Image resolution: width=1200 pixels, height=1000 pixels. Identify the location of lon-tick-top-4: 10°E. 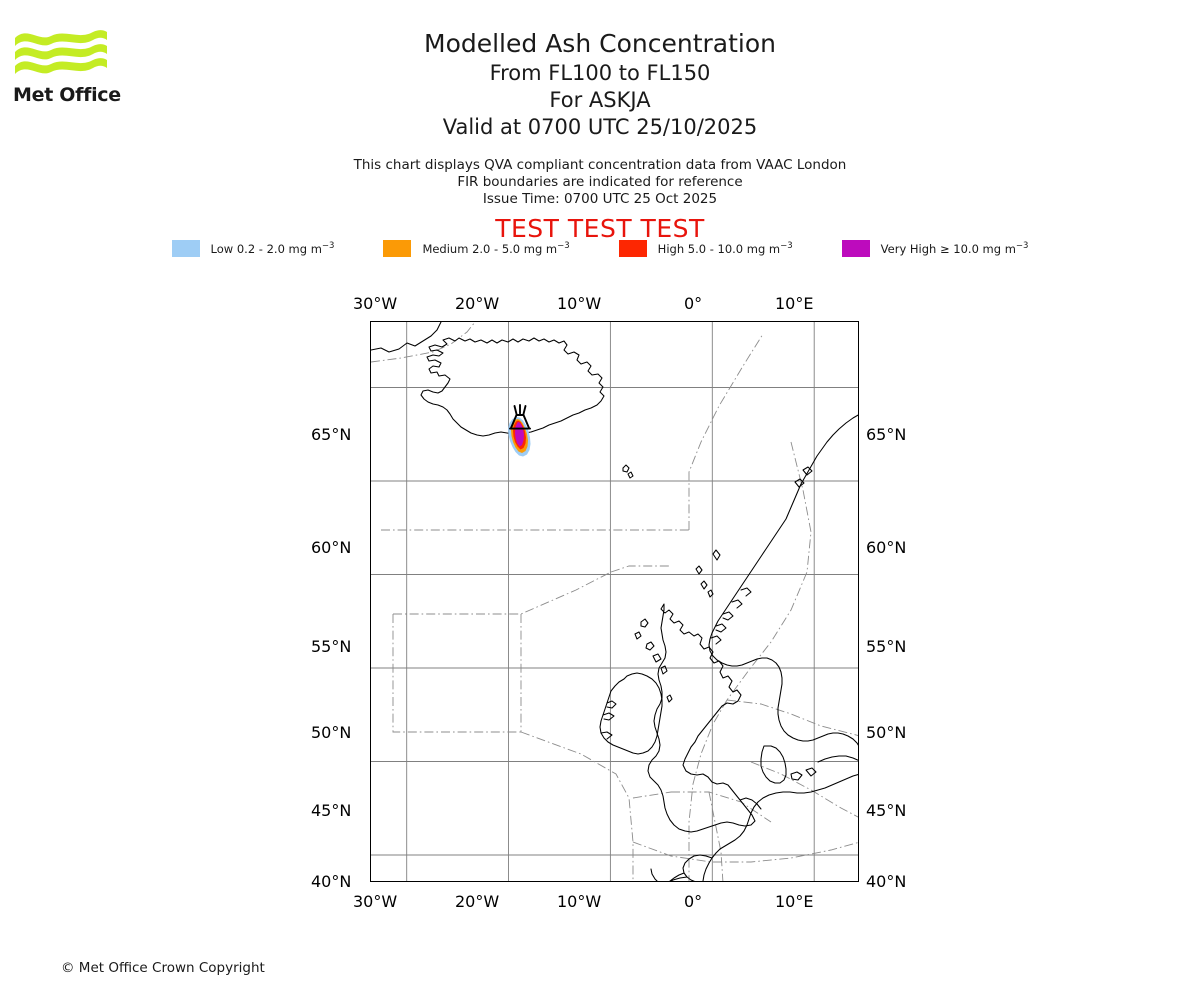
(794, 303).